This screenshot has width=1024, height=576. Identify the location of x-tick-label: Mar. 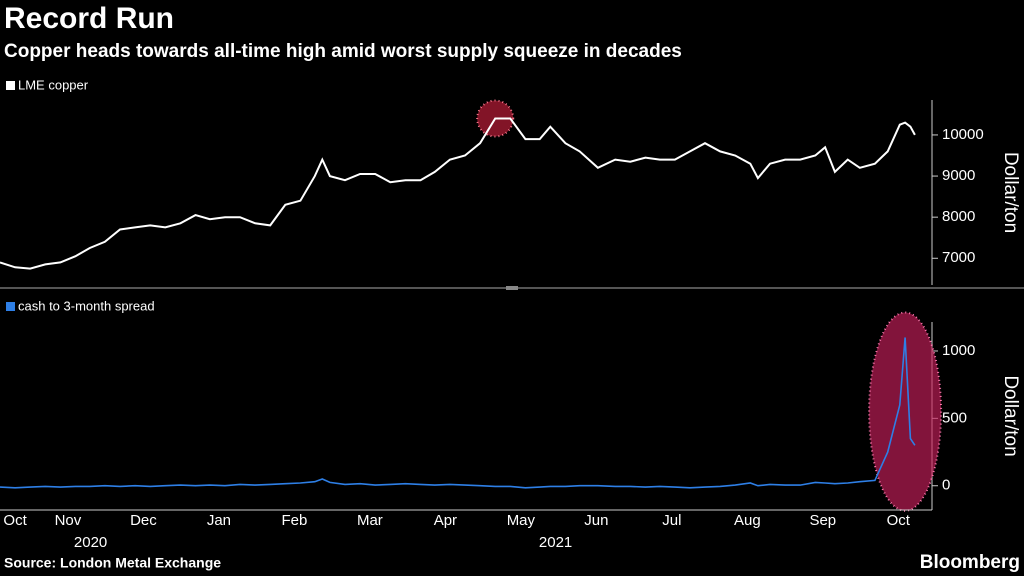
(370, 520).